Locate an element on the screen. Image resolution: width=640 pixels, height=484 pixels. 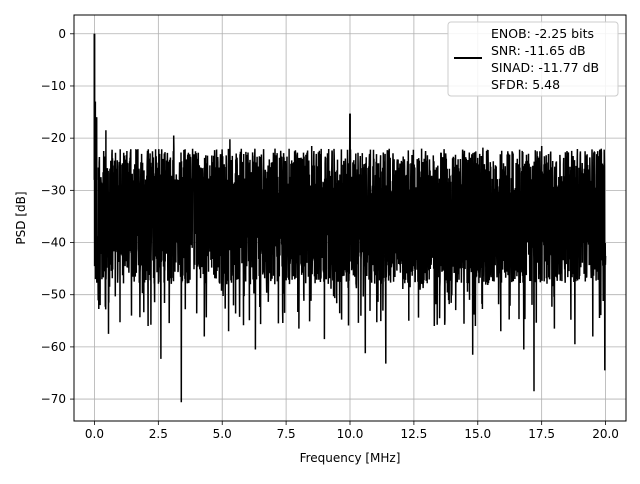
legend-snr: SNR: -11.65 dB is located at coordinates (538, 50).